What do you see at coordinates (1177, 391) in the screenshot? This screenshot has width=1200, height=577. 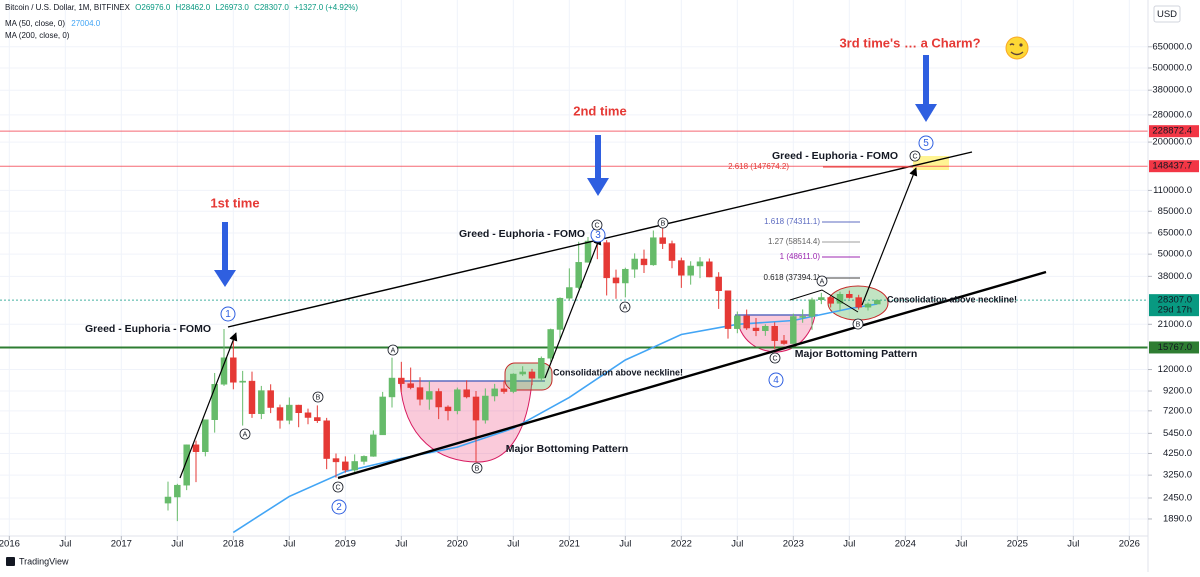 I see `y-tick-label: 9200.0` at bounding box center [1177, 391].